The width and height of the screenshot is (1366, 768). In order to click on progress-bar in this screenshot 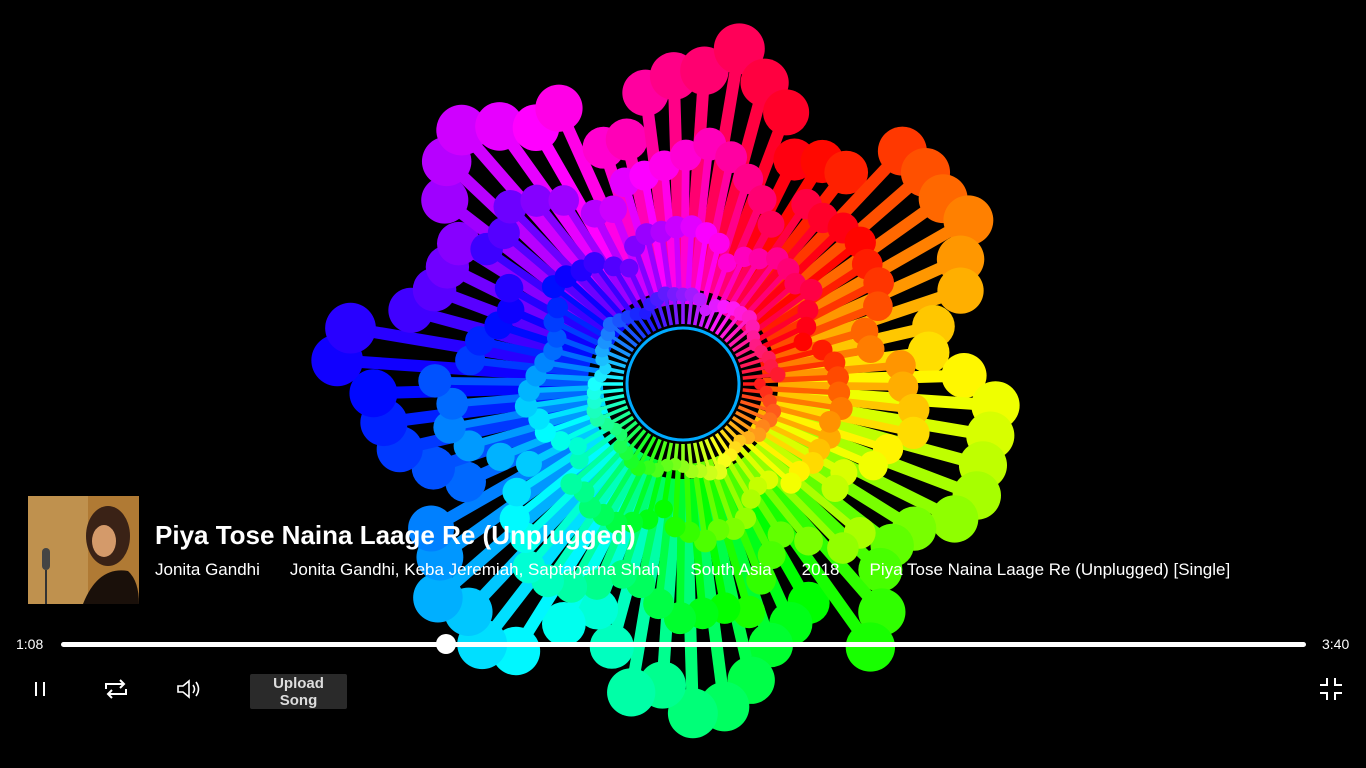, I will do `click(683, 644)`.